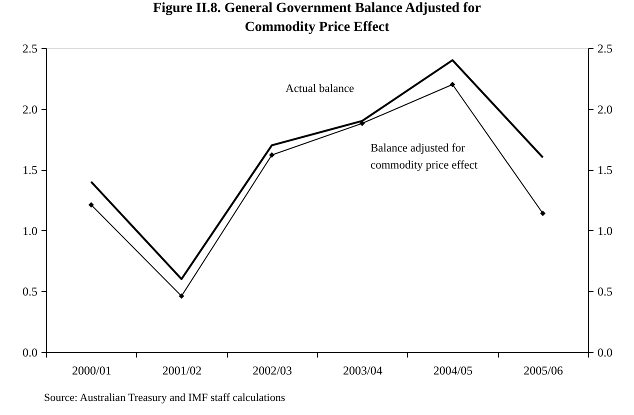 This screenshot has height=415, width=634. Describe the element at coordinates (182, 371) in the screenshot. I see `x-tick-label: 2001/02` at that location.